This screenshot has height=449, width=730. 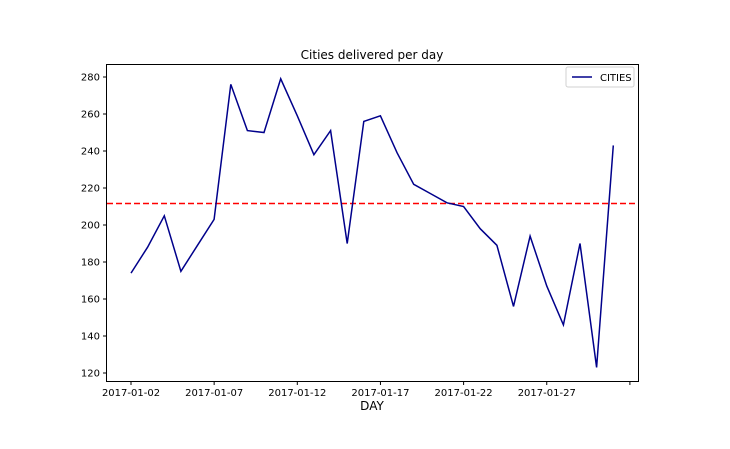 What do you see at coordinates (380, 393) in the screenshot?
I see `x-tick-label: 2017-01-17` at bounding box center [380, 393].